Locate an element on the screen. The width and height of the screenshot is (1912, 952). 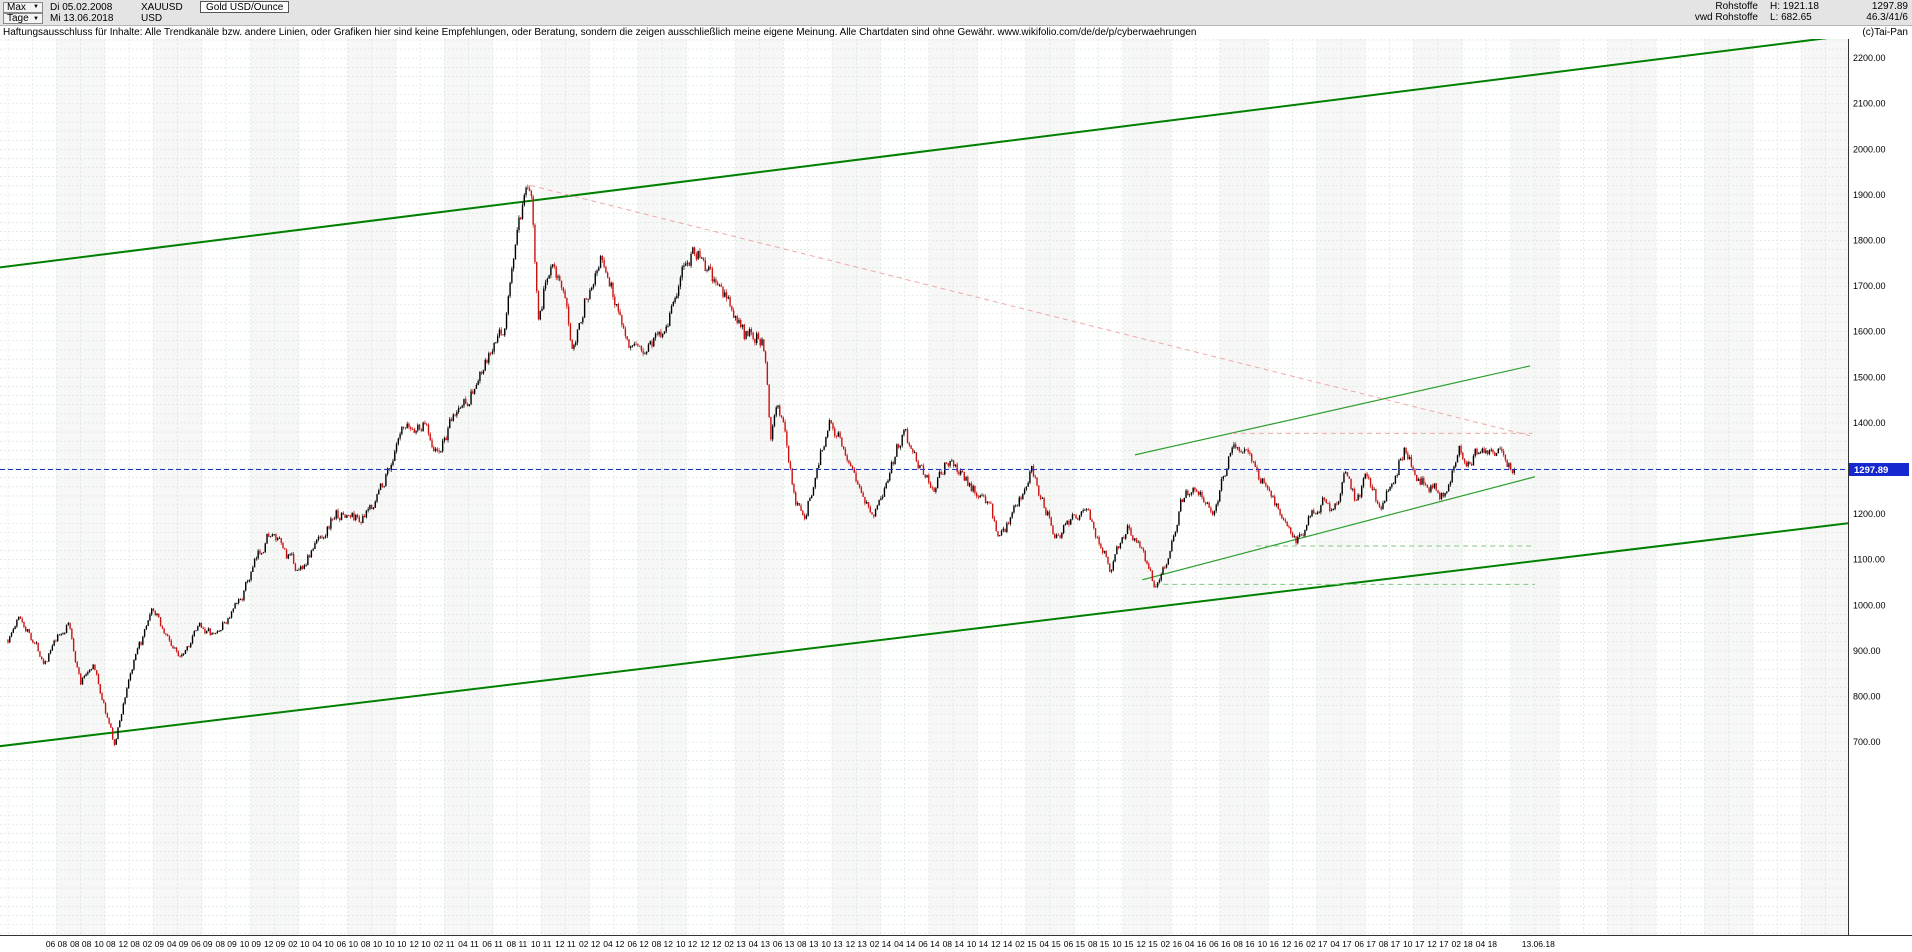
price-tick-label: 1700.00 is located at coordinates (1869, 286).